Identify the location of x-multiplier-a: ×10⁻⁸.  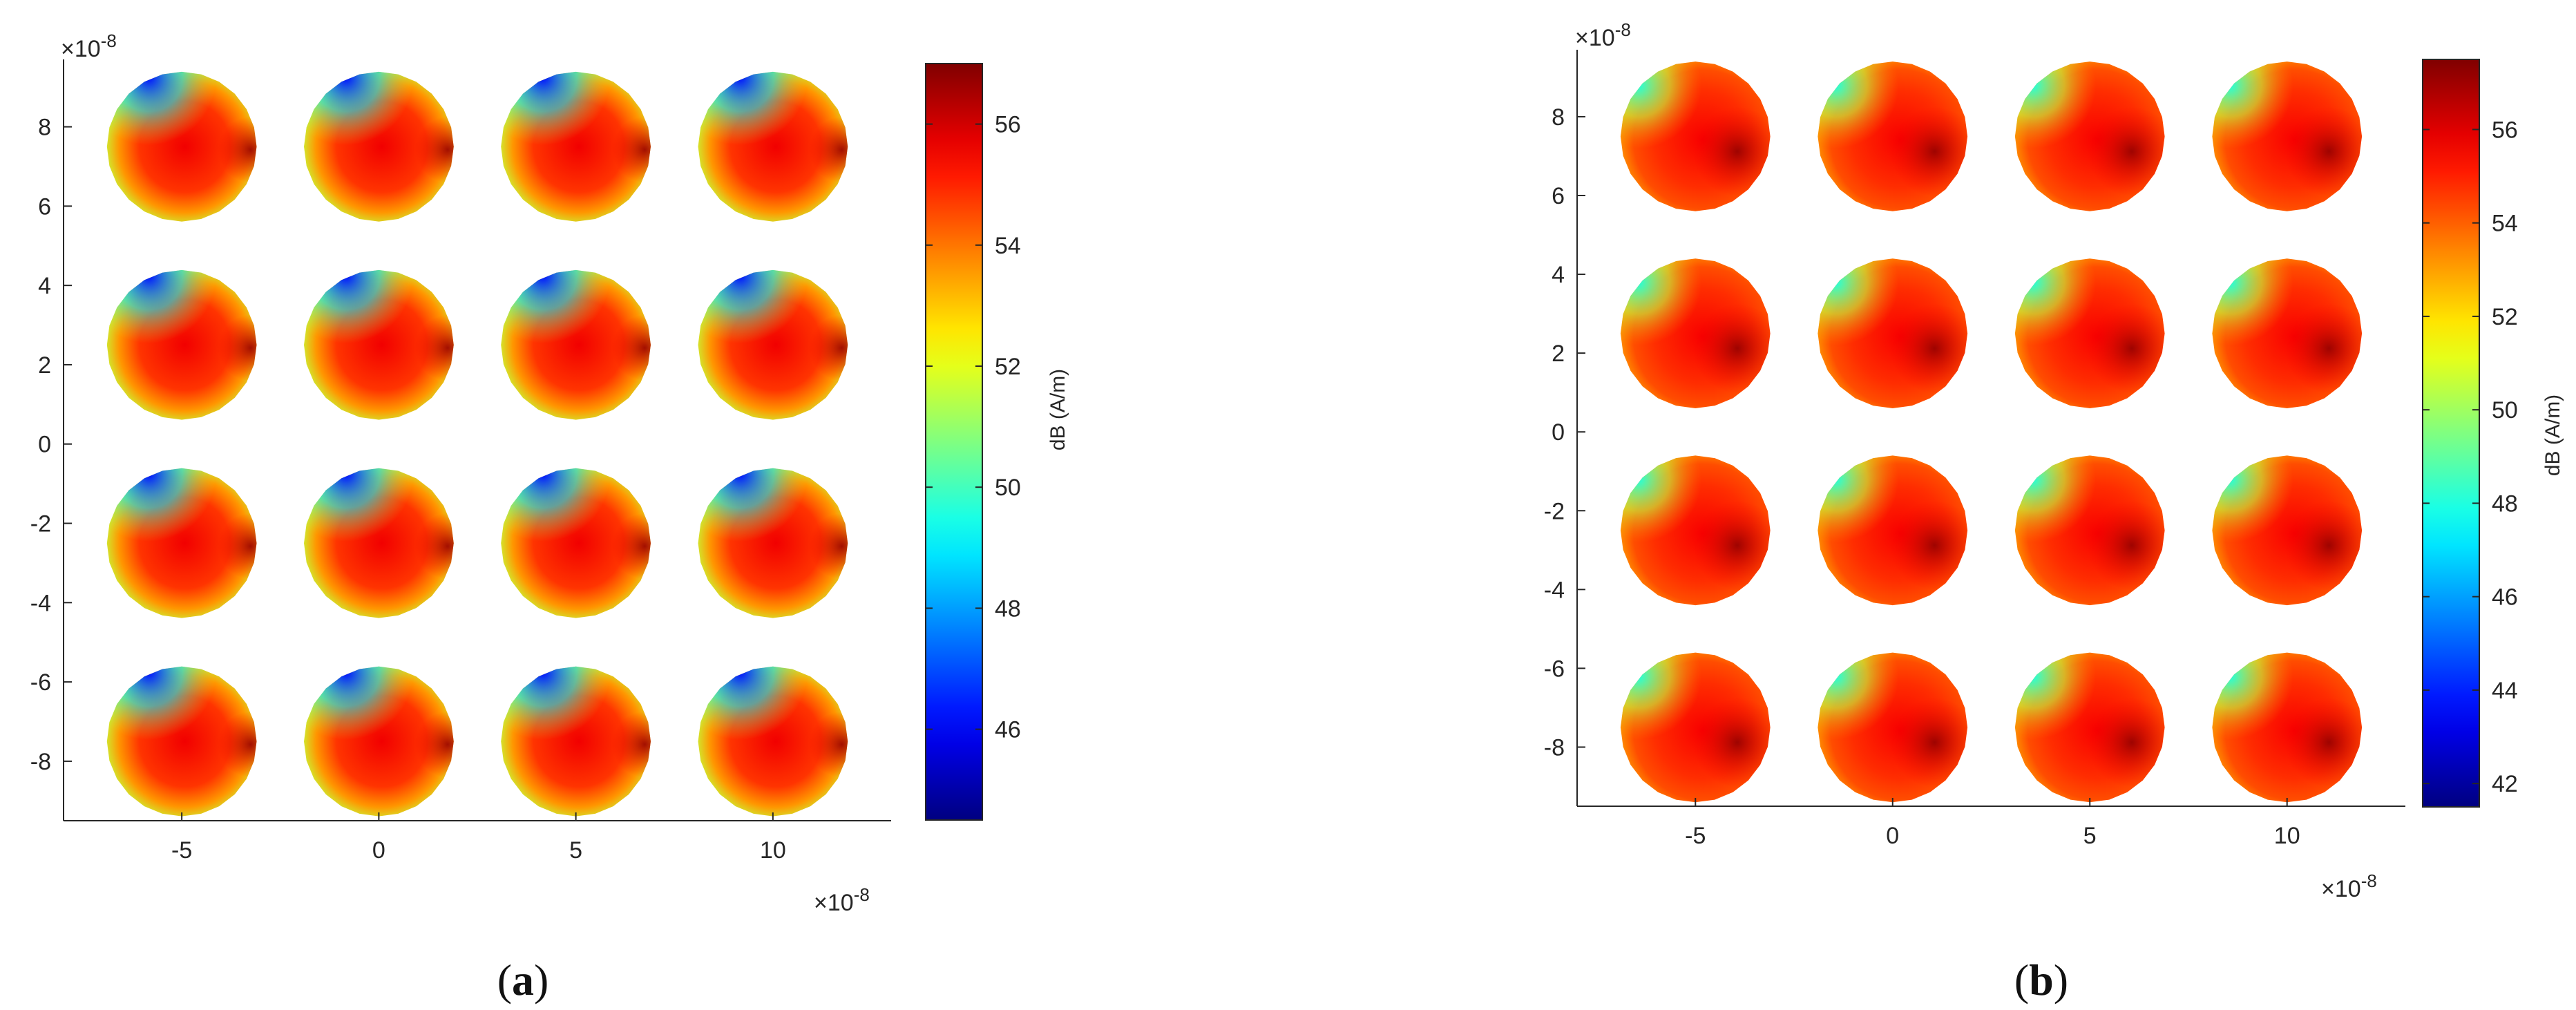
(842, 900).